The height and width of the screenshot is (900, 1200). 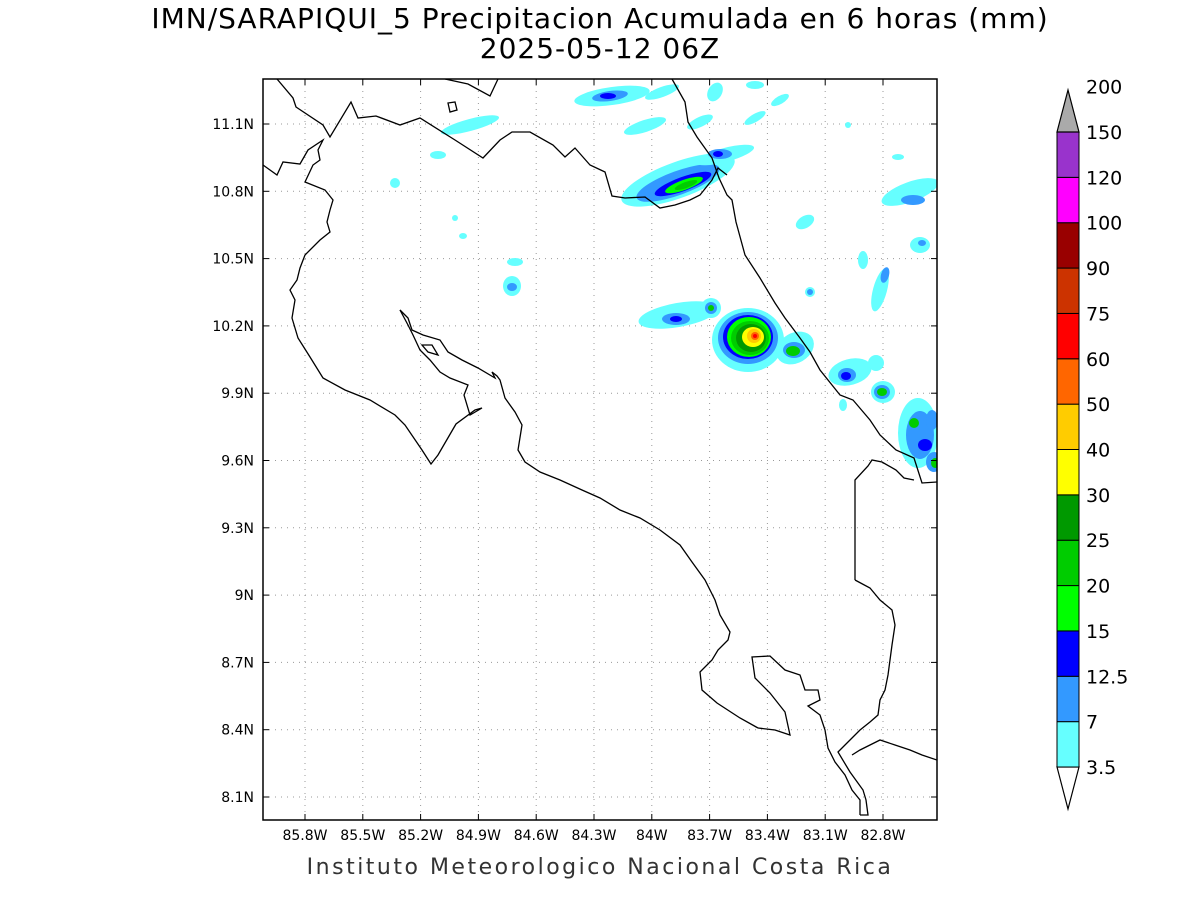 What do you see at coordinates (767, 836) in the screenshot?
I see `lon-label: 83.4W` at bounding box center [767, 836].